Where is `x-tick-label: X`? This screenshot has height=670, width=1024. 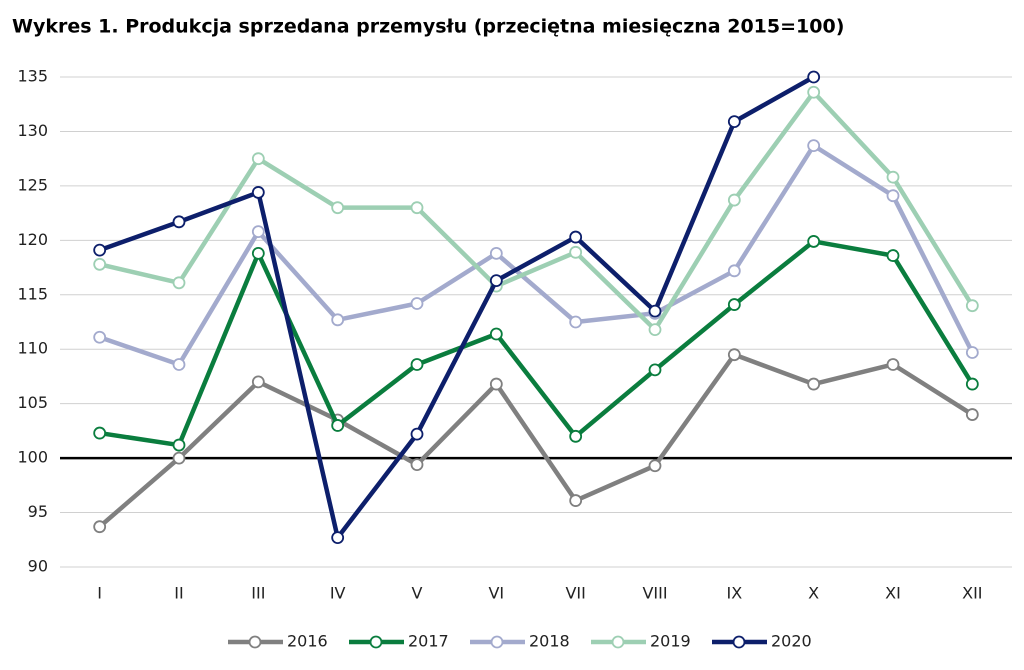
x-tick-label: X is located at coordinates (813, 593).